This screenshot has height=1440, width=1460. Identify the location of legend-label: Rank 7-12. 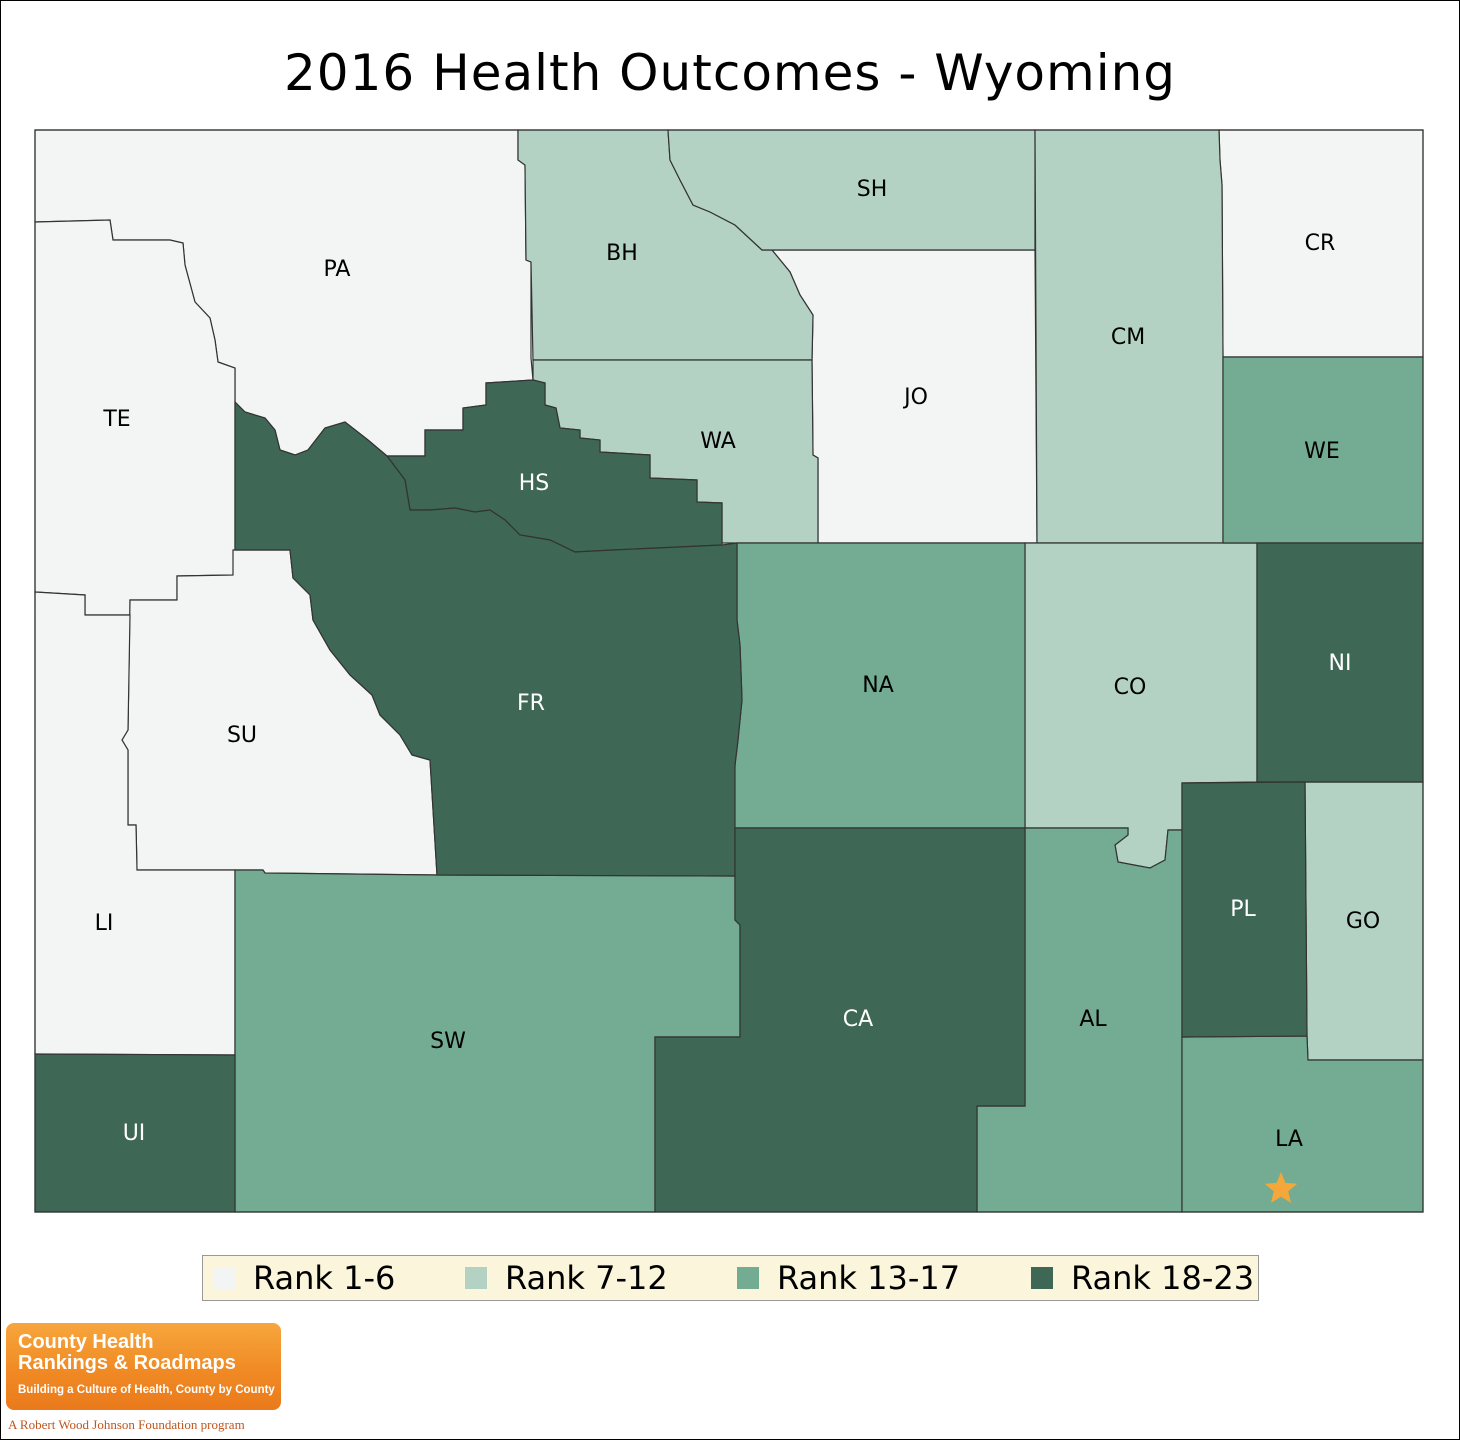
(586, 1278).